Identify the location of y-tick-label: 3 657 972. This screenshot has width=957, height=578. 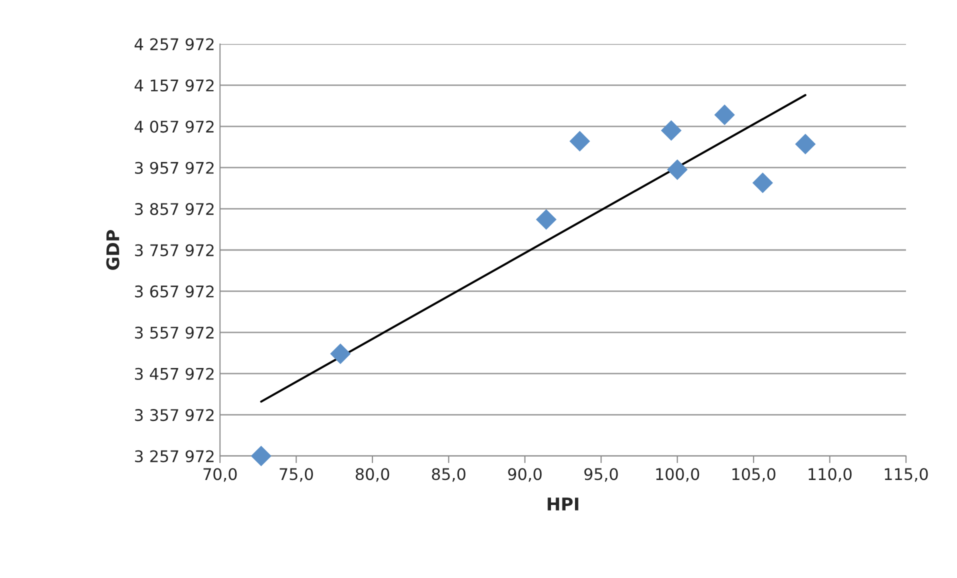
(174, 291).